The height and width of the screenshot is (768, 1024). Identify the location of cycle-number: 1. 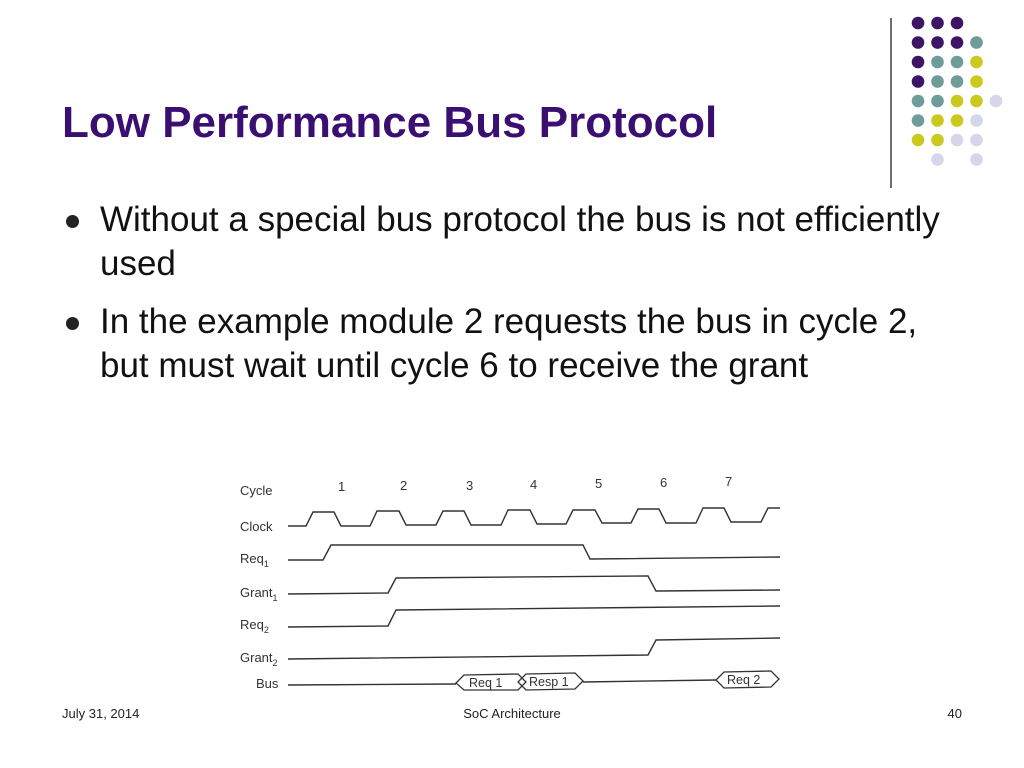
(341, 486).